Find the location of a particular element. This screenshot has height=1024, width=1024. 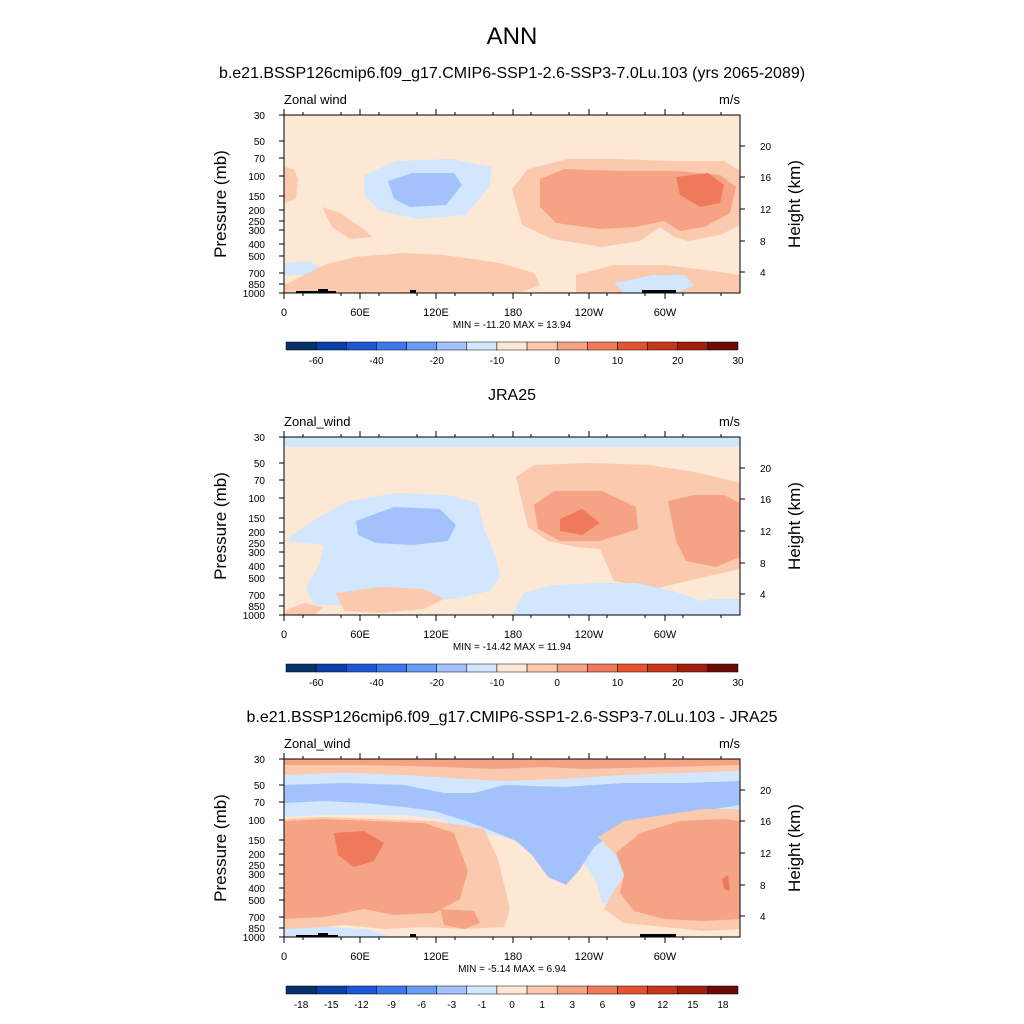

colorbar-label: 1 is located at coordinates (542, 1005).